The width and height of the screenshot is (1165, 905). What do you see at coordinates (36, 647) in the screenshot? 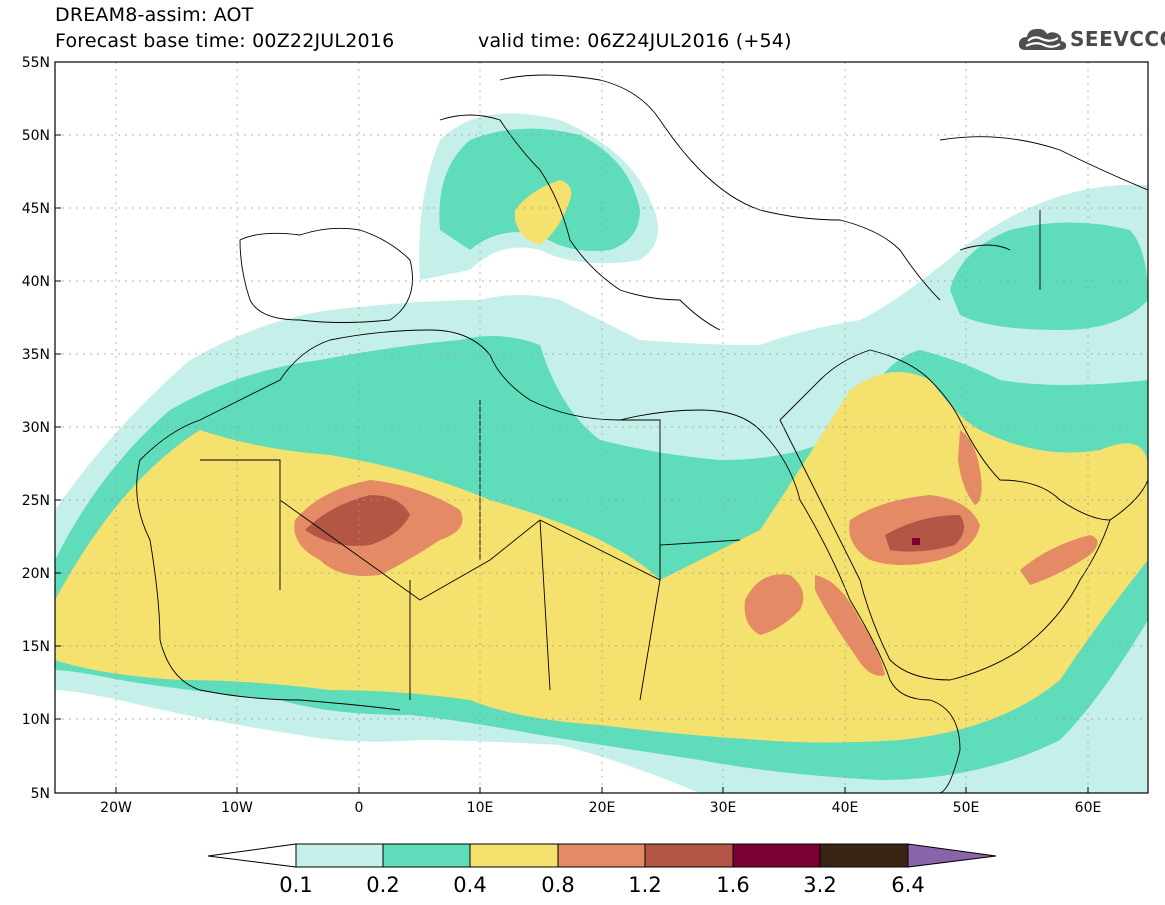
I see `lat-label: 15N` at bounding box center [36, 647].